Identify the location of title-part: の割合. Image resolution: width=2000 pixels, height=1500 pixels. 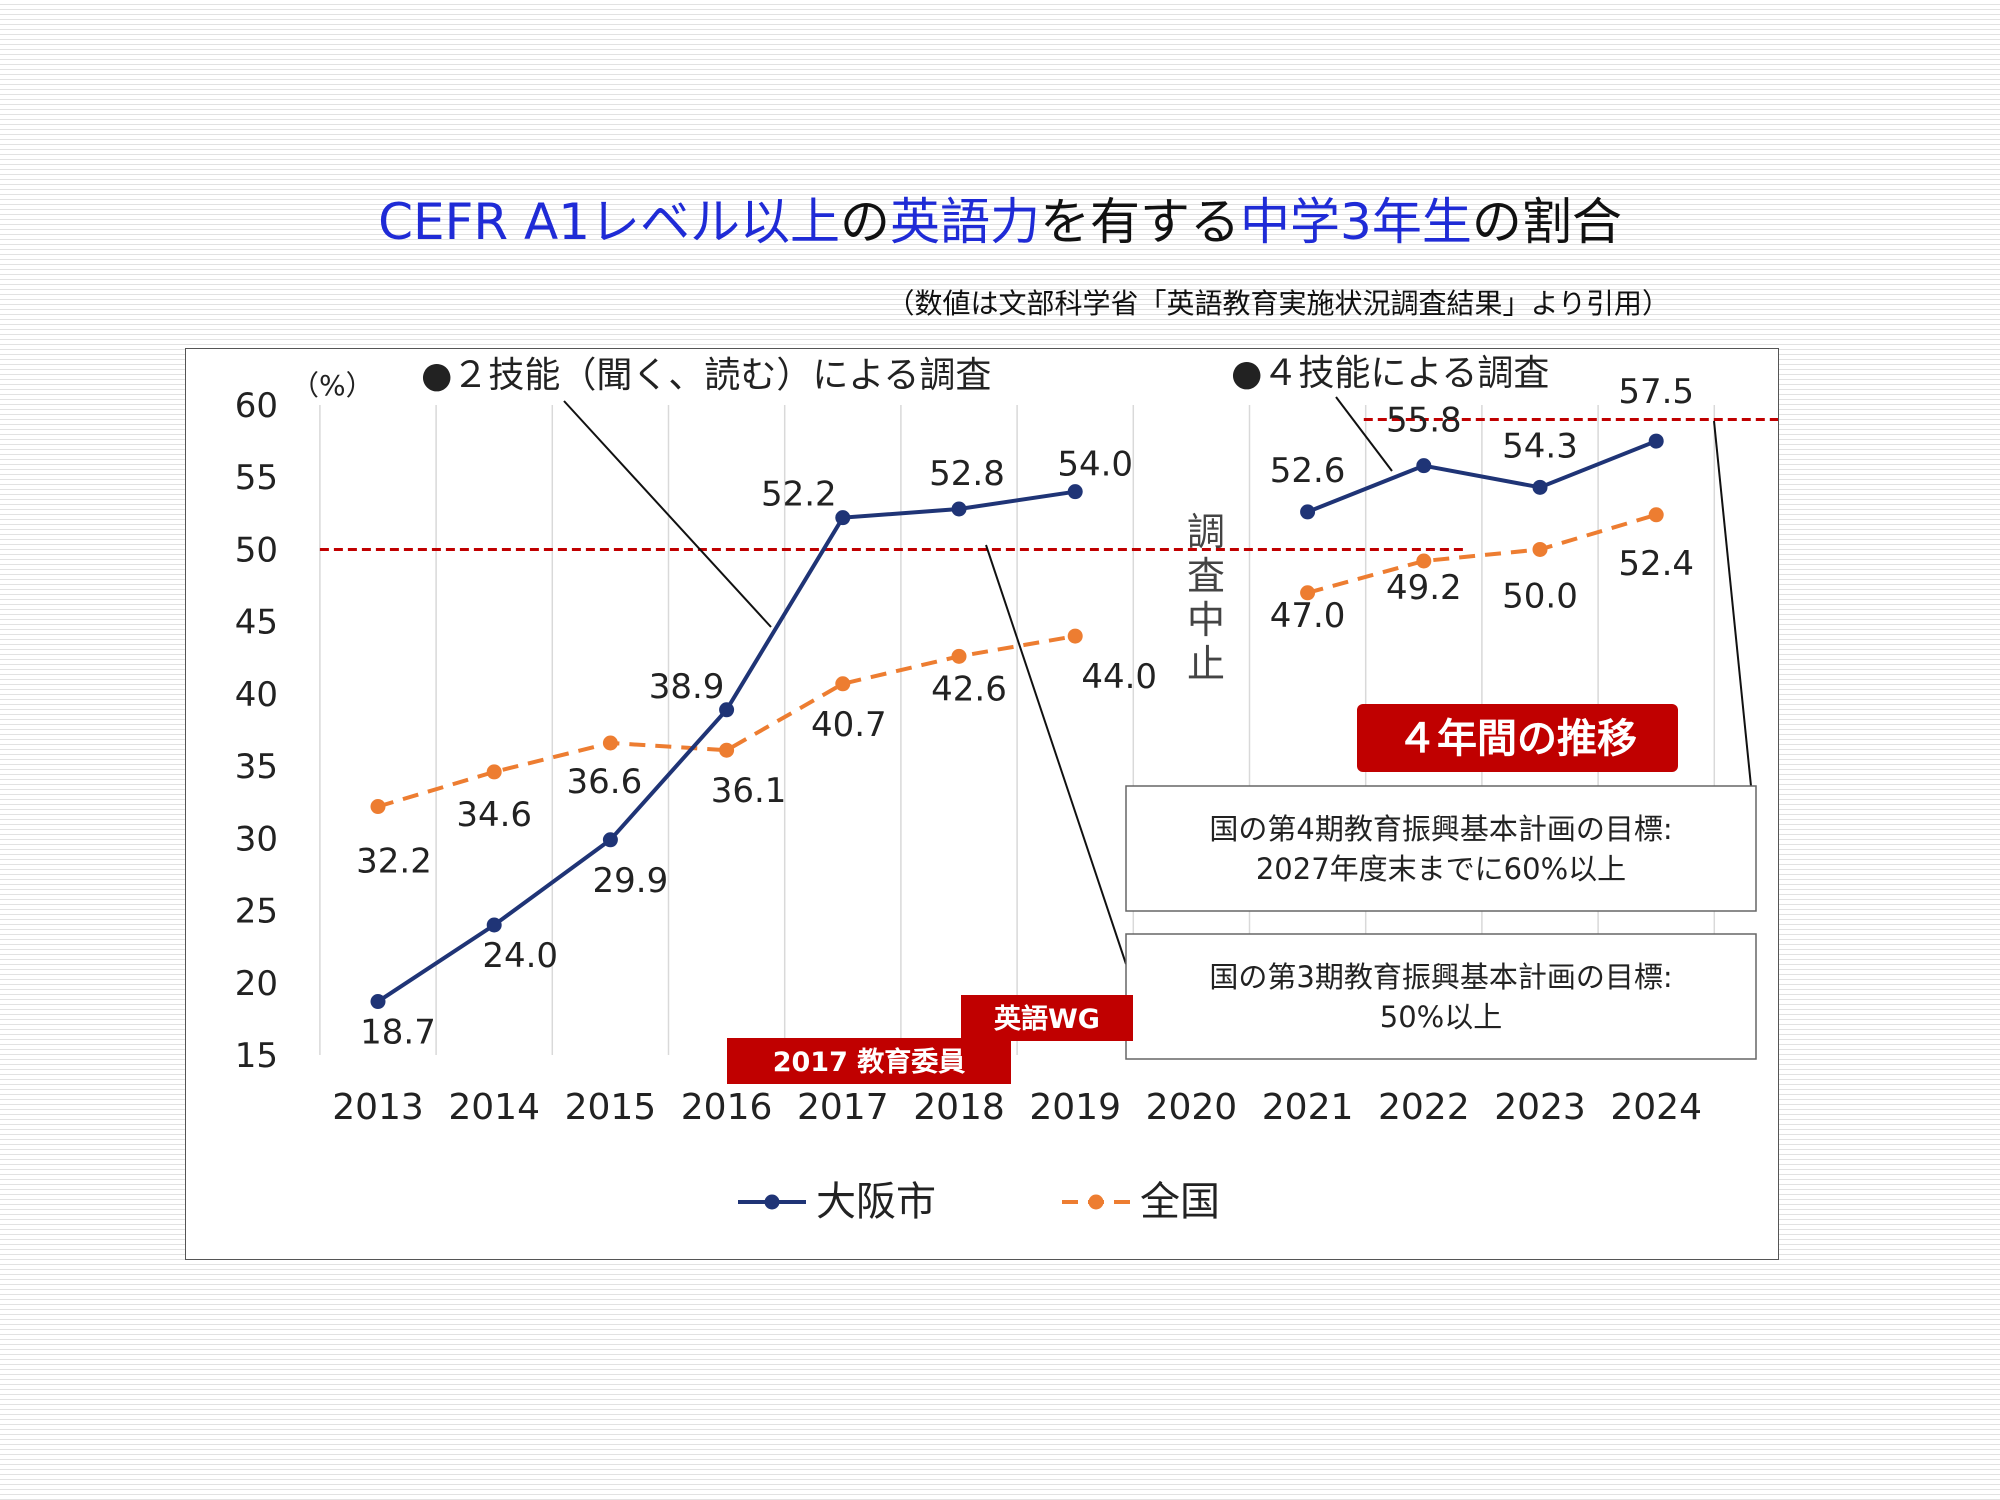
(1546, 222).